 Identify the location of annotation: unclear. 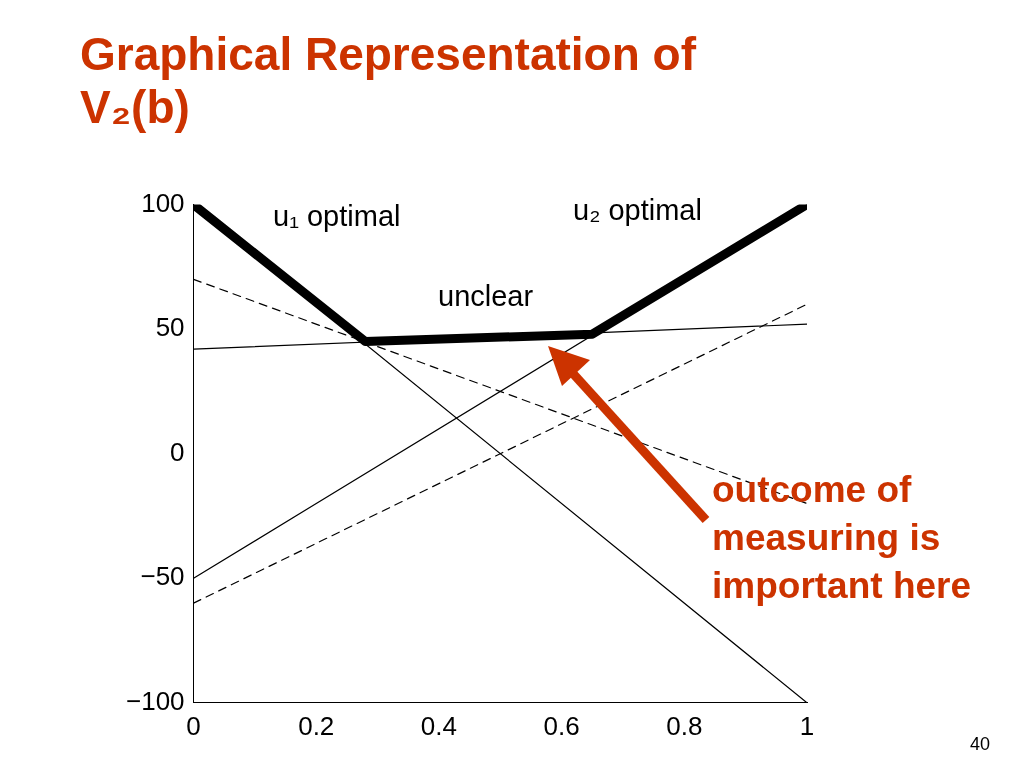
(486, 296).